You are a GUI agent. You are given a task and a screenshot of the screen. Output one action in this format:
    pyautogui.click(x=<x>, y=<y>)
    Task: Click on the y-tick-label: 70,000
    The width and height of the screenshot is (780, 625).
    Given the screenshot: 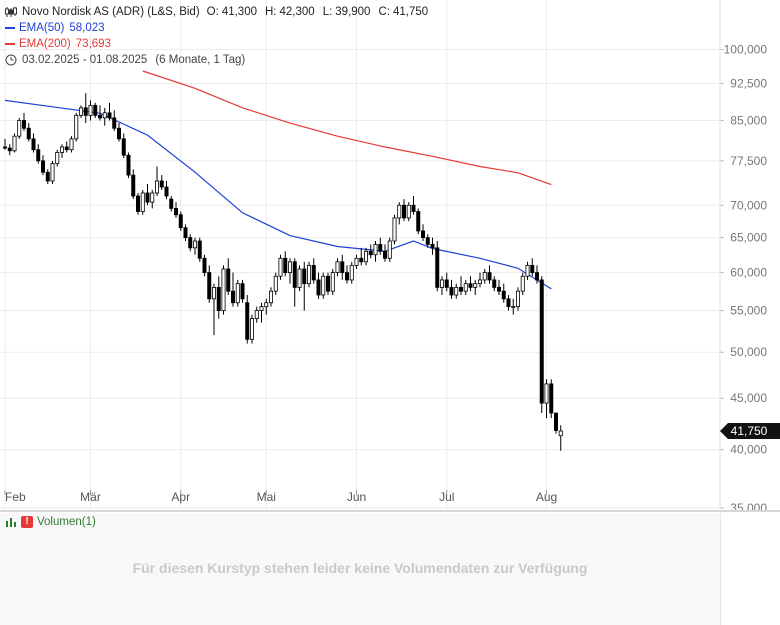 What is the action you would take?
    pyautogui.click(x=748, y=205)
    